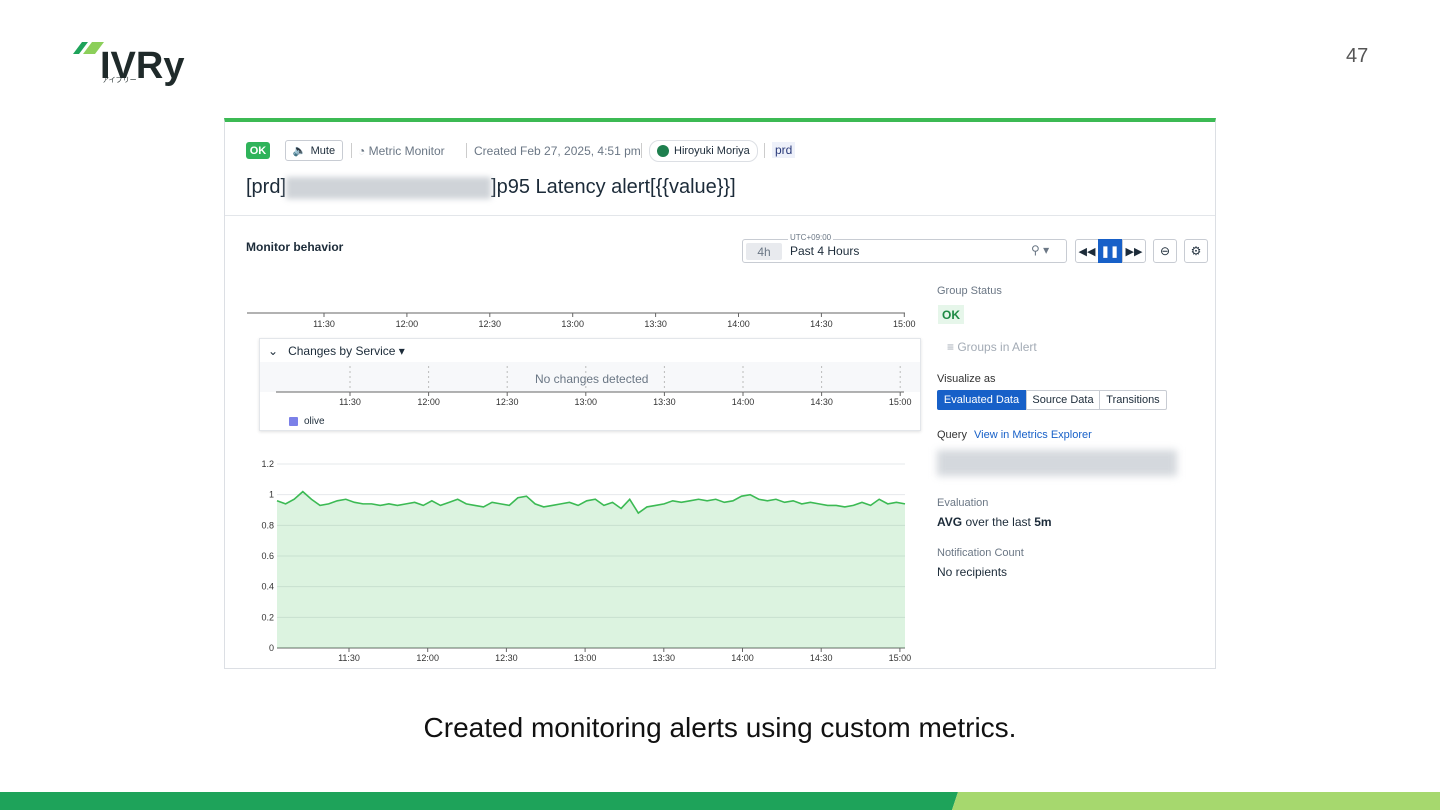  What do you see at coordinates (1196, 801) in the screenshot?
I see `footer-bar-light` at bounding box center [1196, 801].